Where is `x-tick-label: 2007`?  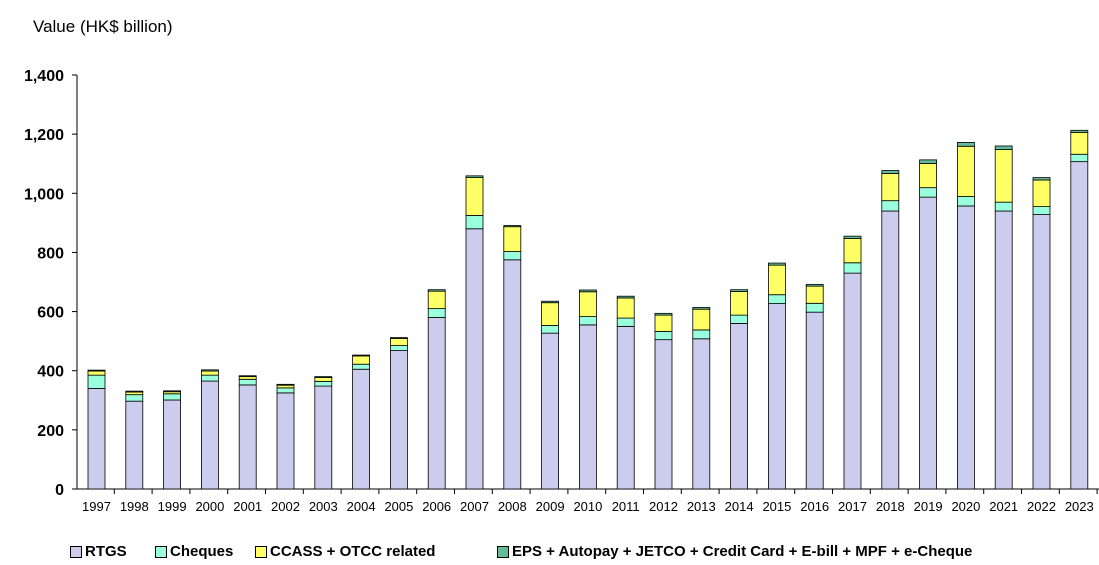 x-tick-label: 2007 is located at coordinates (474, 506).